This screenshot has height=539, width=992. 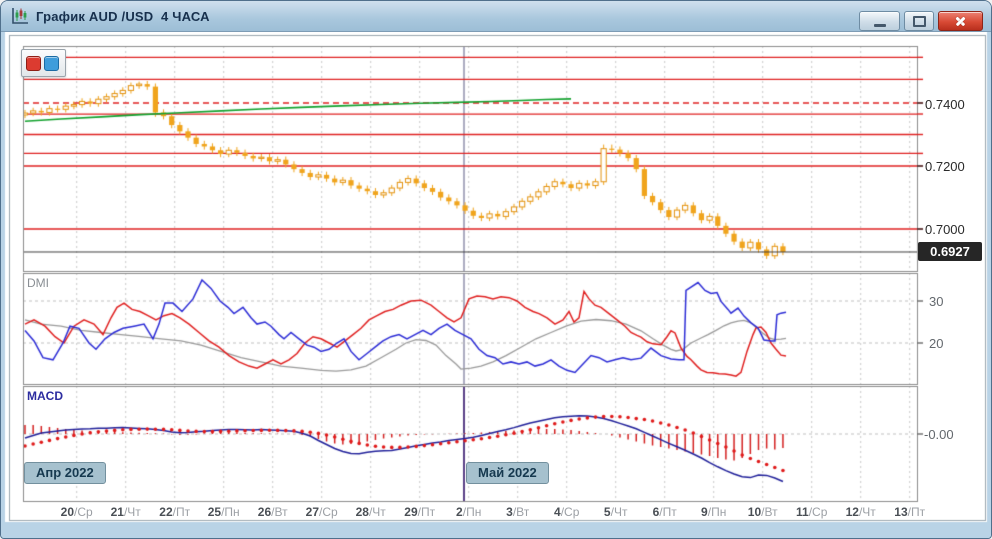 I want to click on window-controls, so click(x=921, y=21).